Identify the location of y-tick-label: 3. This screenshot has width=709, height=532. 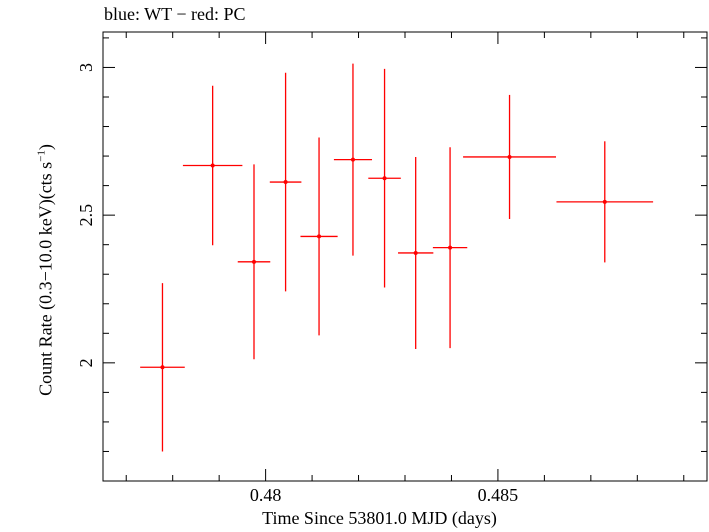
(86, 67).